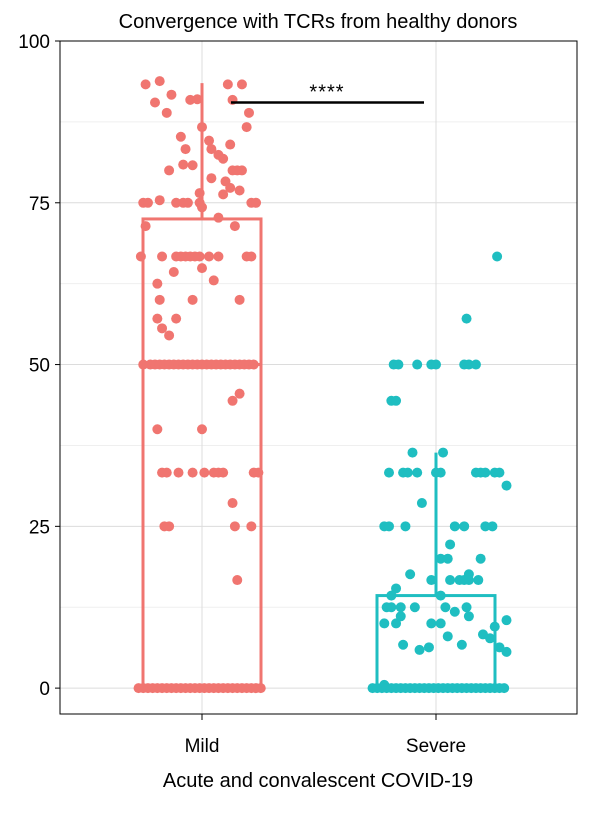 The width and height of the screenshot is (602, 822). Describe the element at coordinates (34, 42) in the screenshot. I see `y-tick-label: 100` at that location.